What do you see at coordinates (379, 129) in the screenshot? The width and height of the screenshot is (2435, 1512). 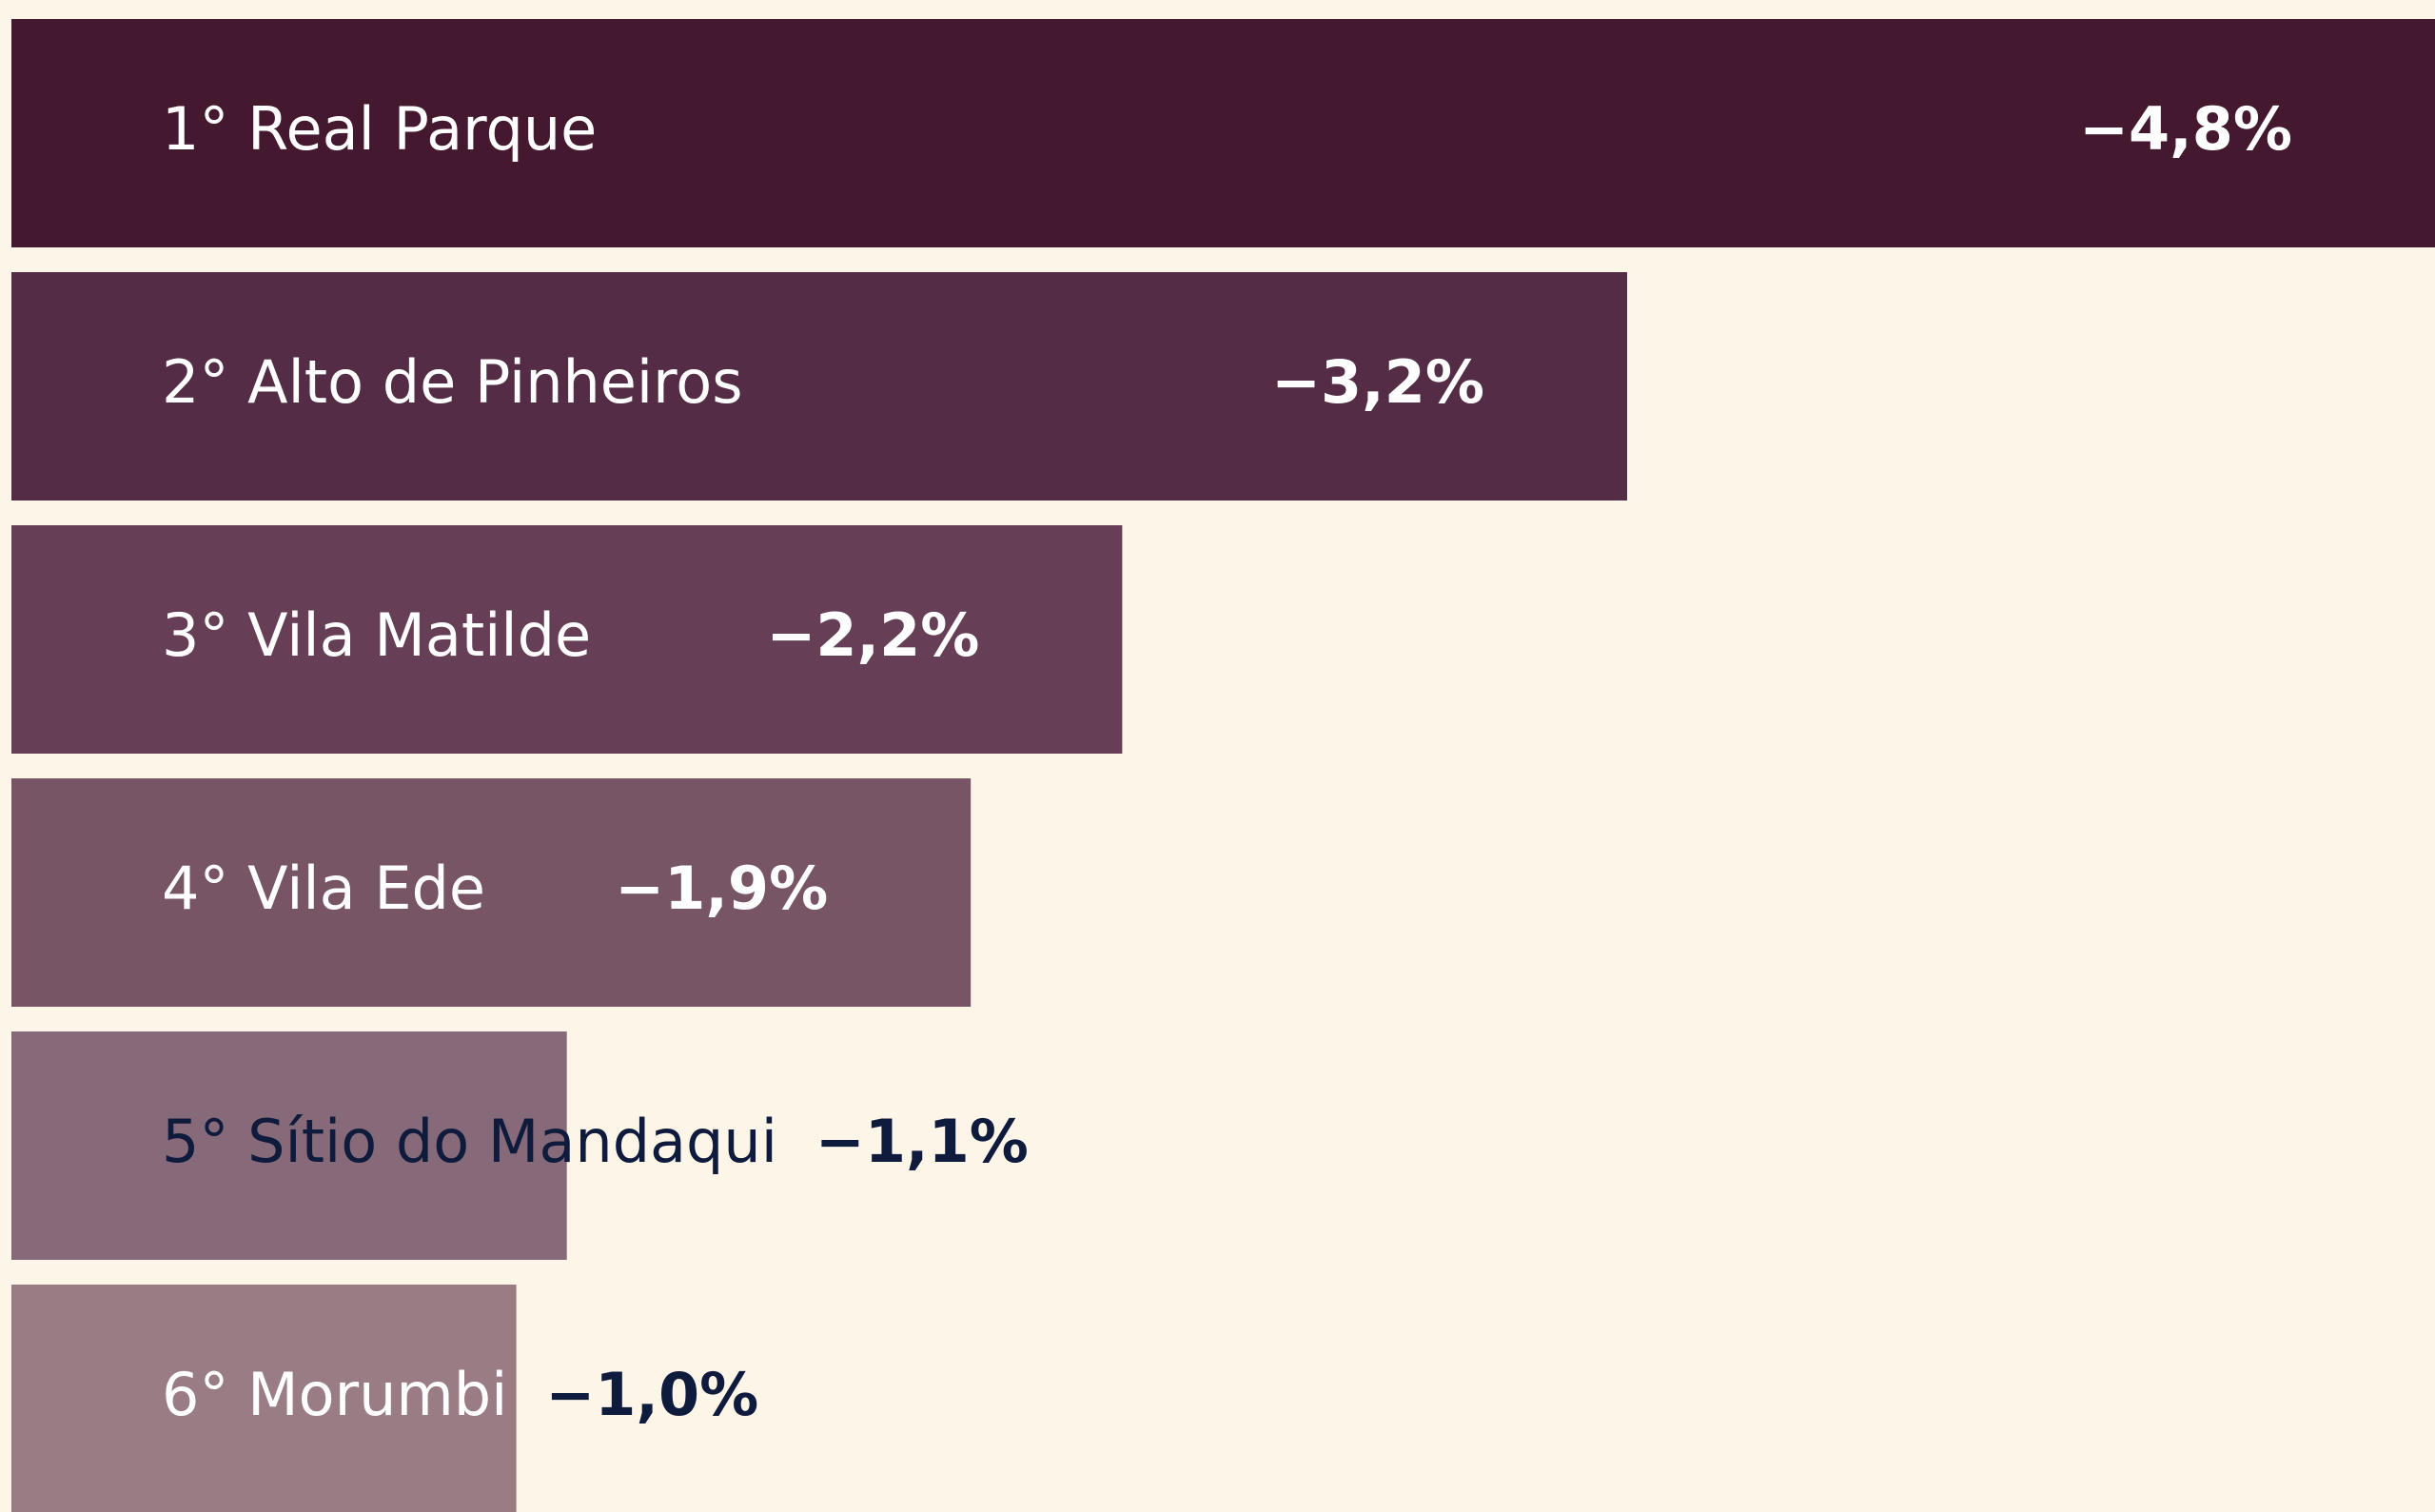 I see `category-label: 1° Real Parque` at bounding box center [379, 129].